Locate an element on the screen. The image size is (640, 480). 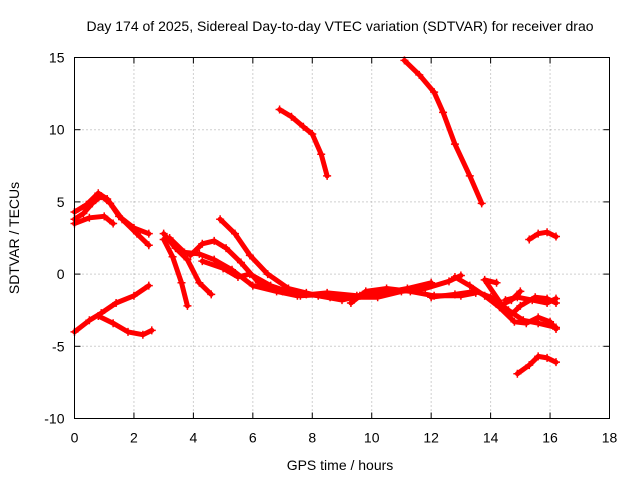
y-tick-label: -5 is located at coordinates (58, 346).